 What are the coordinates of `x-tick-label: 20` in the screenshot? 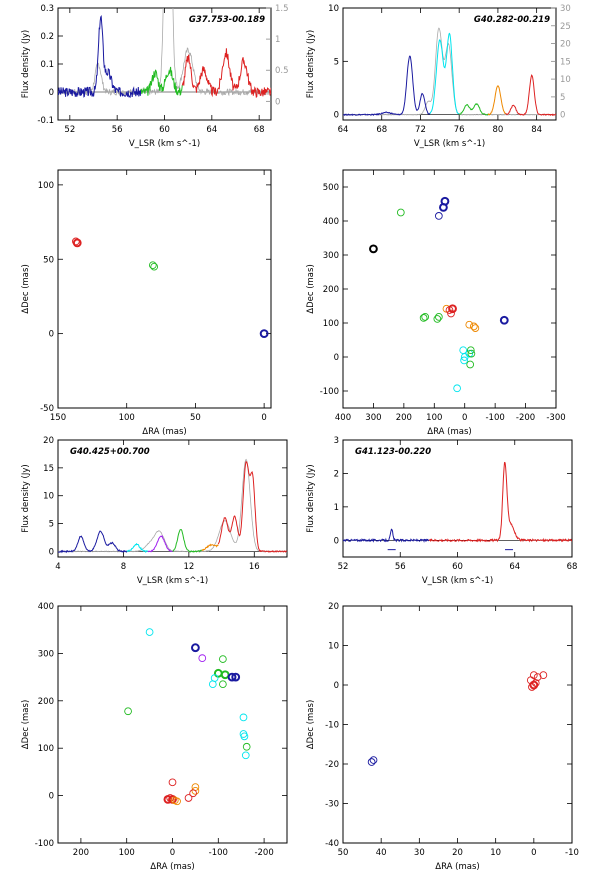 It's located at (457, 853).